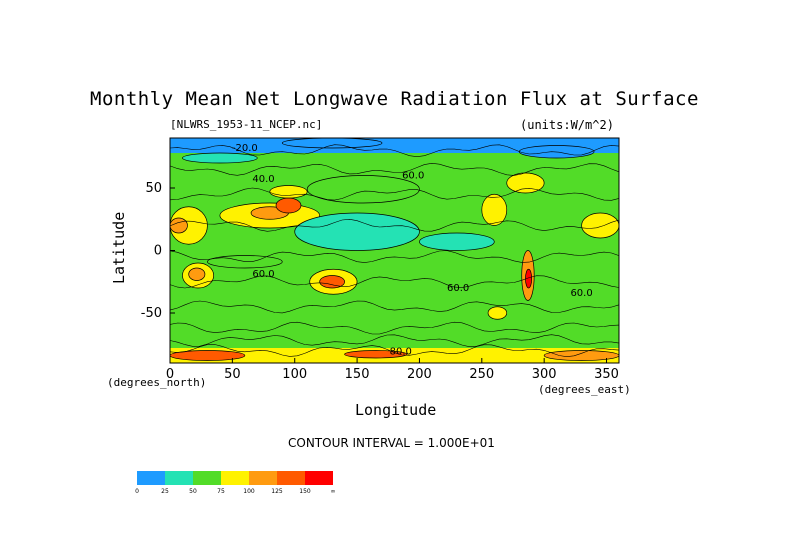 This screenshot has width=789, height=558. What do you see at coordinates (221, 491) in the screenshot?
I see `colorbar-label: 75` at bounding box center [221, 491].